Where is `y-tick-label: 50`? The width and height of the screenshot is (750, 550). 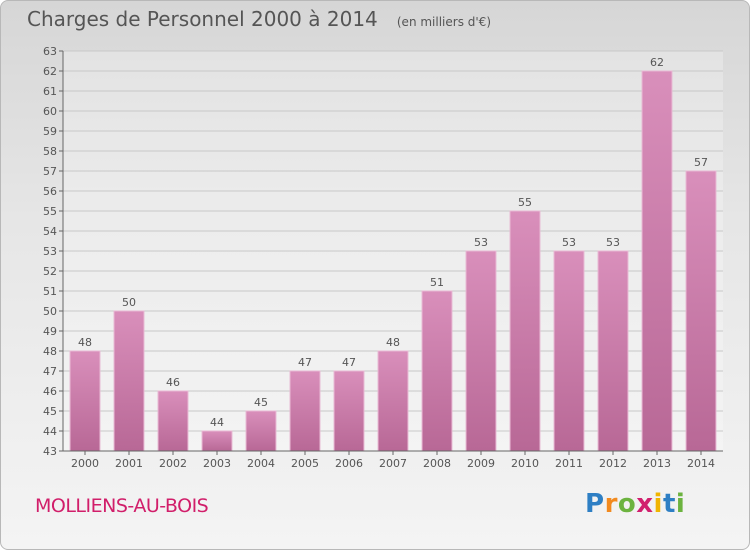
y-tick-label: 50 is located at coordinates (50, 311).